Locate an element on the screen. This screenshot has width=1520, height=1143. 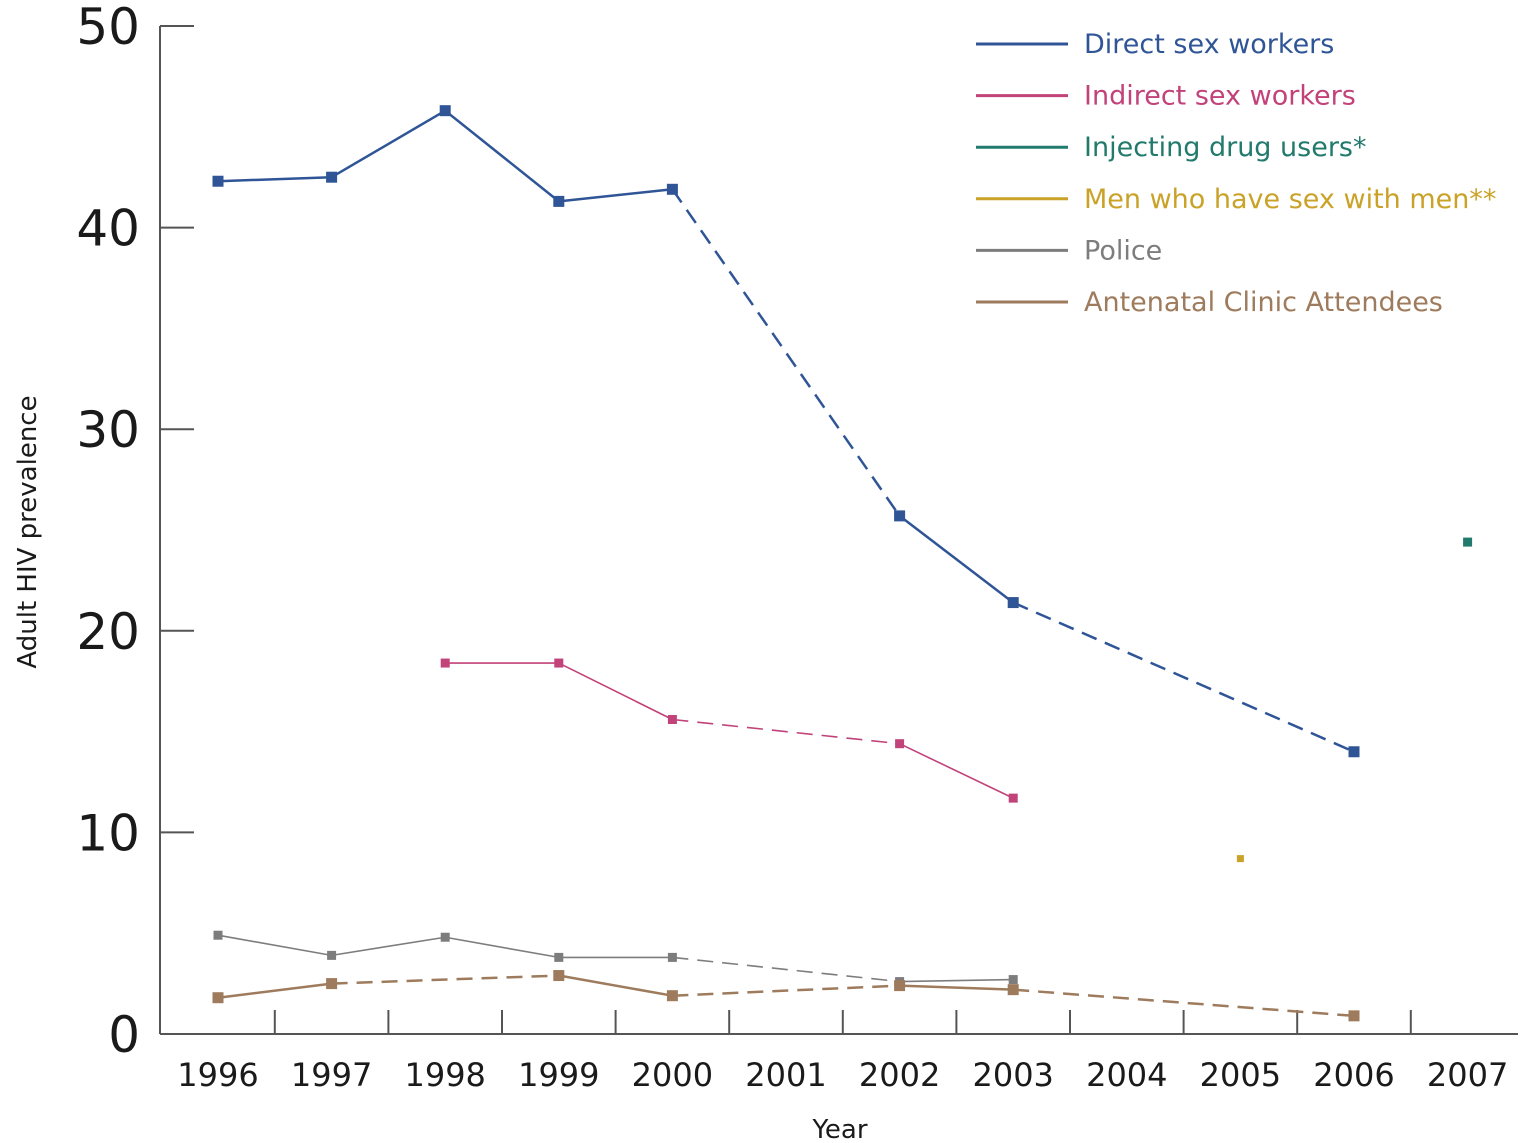
y-ticks: 0 10 20 30 40 50 is located at coordinates (135, 532).